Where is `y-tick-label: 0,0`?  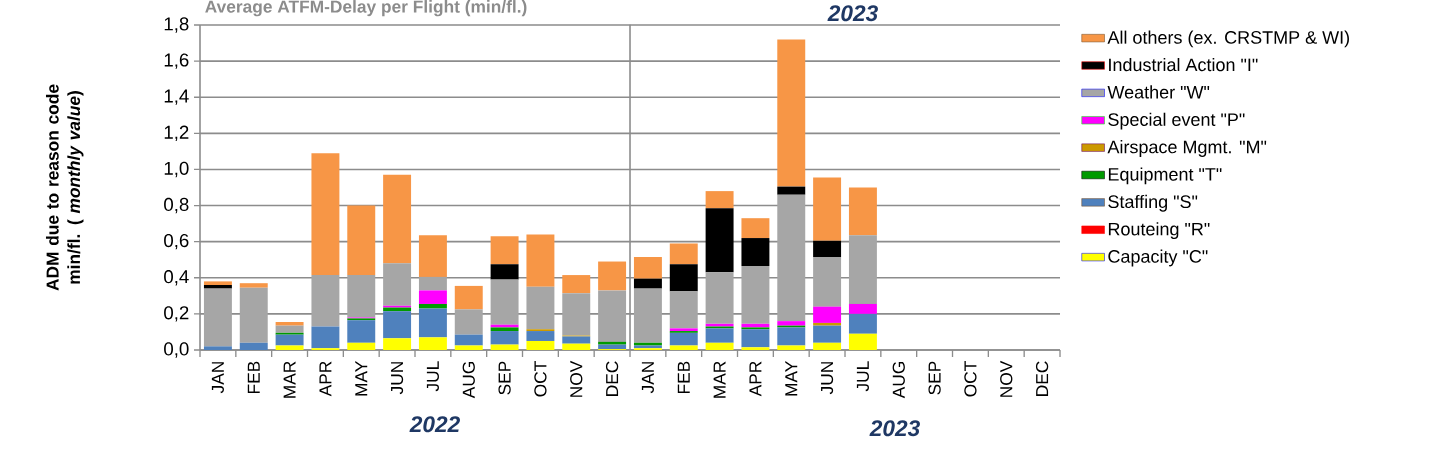 y-tick-label: 0,0 is located at coordinates (176, 350).